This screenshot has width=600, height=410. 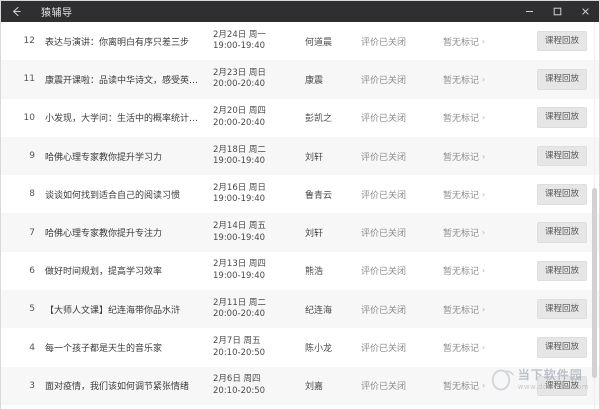 I want to click on course-schedule: 2月7日 周五 20:10-20:50, so click(x=259, y=347).